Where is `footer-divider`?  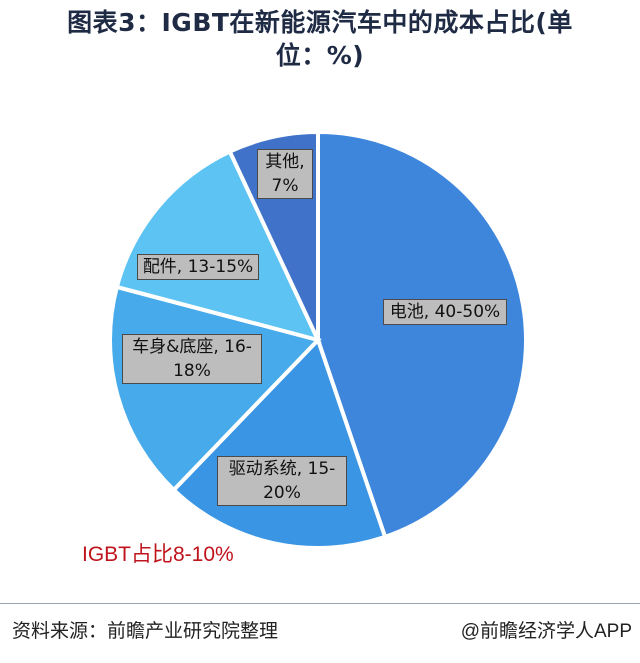 footer-divider is located at coordinates (320, 603).